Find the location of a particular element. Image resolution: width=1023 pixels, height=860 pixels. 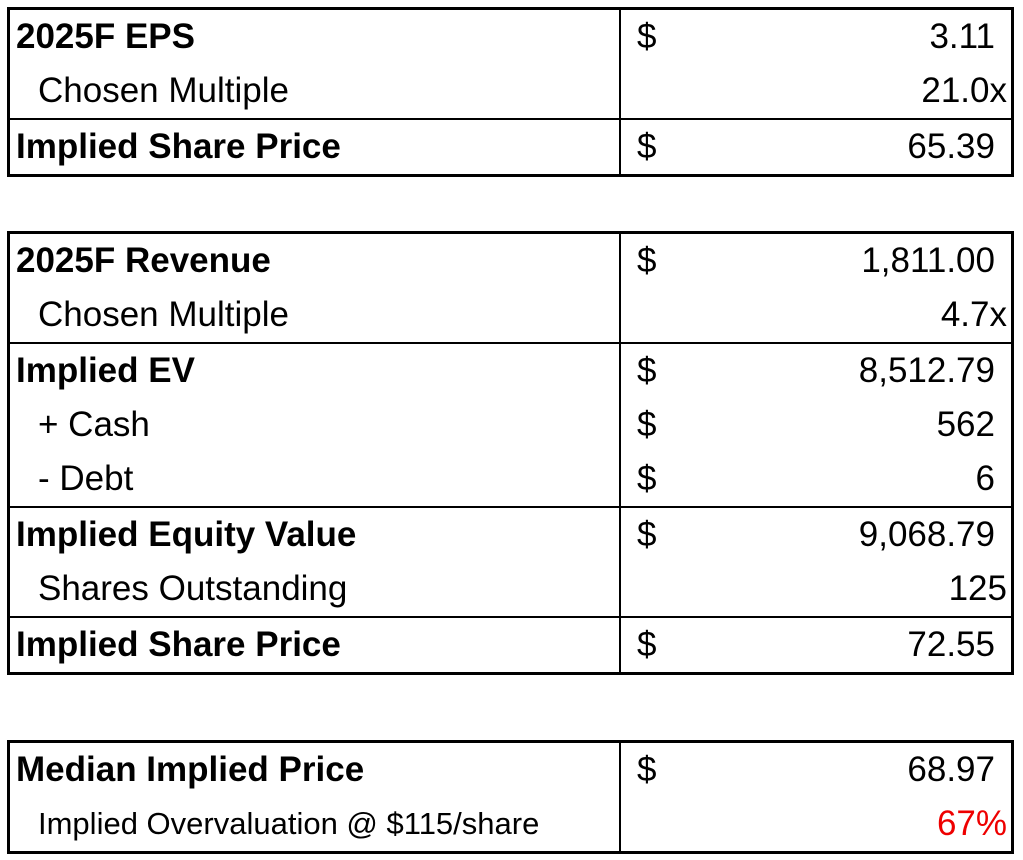

row-value: 4.7x is located at coordinates (973, 314).